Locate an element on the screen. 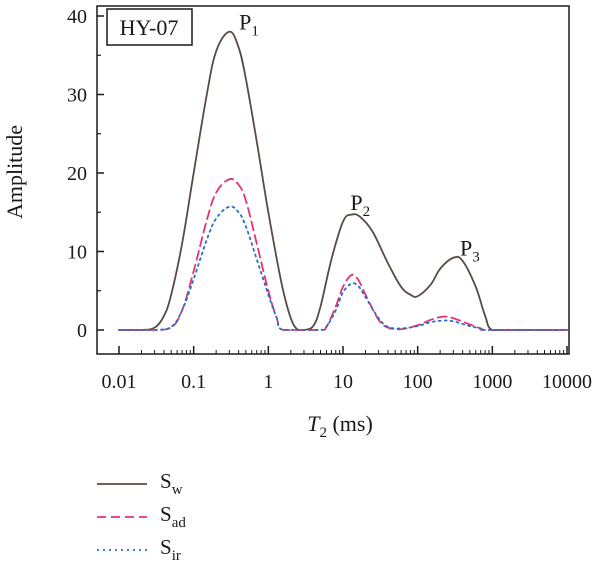 This screenshot has height=576, width=600. y-tick-label: 20 is located at coordinates (77, 174).